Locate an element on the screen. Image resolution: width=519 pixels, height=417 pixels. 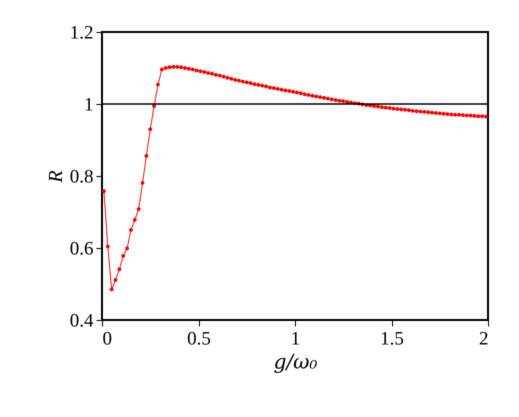
x-tick-label: 2 is located at coordinates (483, 339).